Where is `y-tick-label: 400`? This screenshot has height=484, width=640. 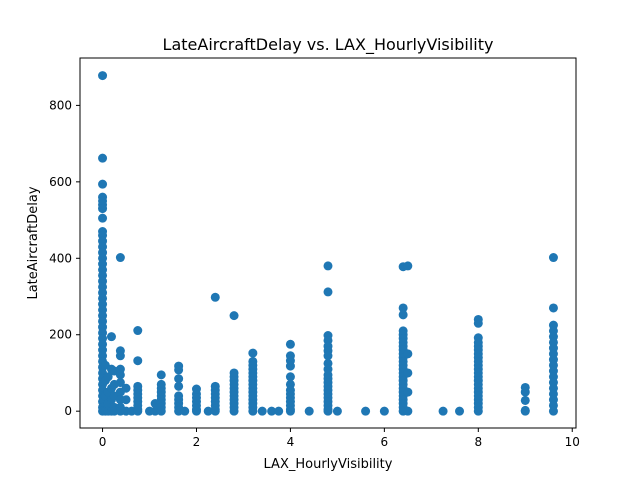
y-tick-label: 400 is located at coordinates (60, 258).